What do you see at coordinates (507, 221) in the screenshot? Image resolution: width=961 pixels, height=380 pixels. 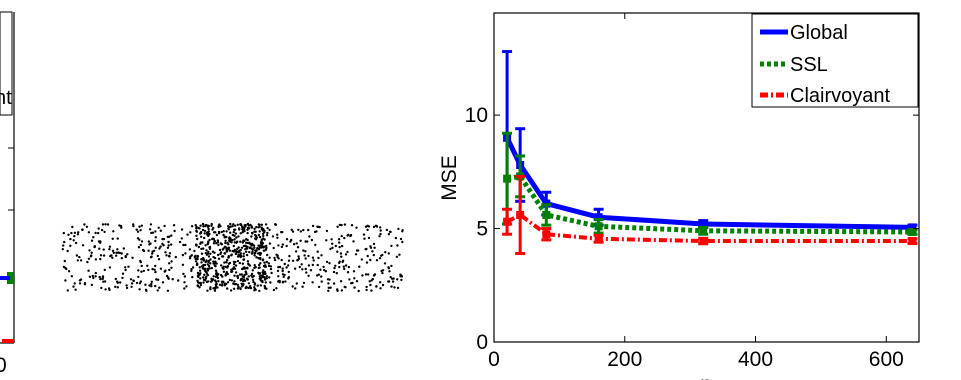 I see `data-point-clairvoyant` at bounding box center [507, 221].